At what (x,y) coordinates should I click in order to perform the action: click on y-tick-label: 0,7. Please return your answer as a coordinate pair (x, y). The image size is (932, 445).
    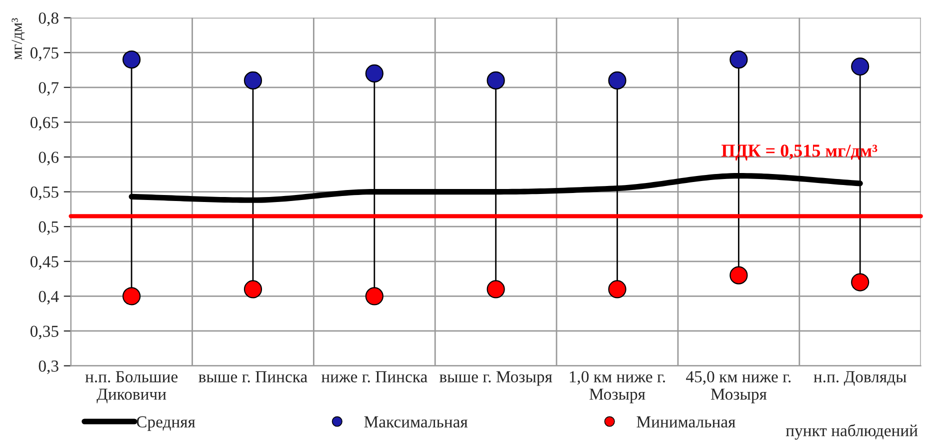
    Looking at the image, I should click on (48, 89).